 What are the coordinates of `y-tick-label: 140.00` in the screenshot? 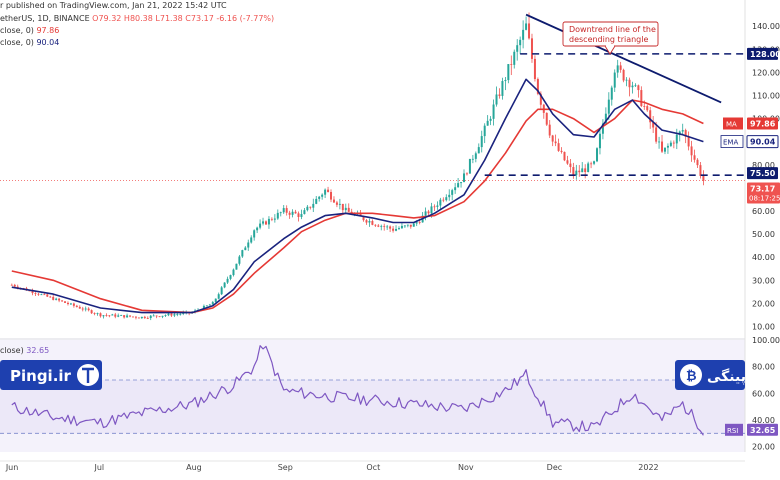 It's located at (766, 26).